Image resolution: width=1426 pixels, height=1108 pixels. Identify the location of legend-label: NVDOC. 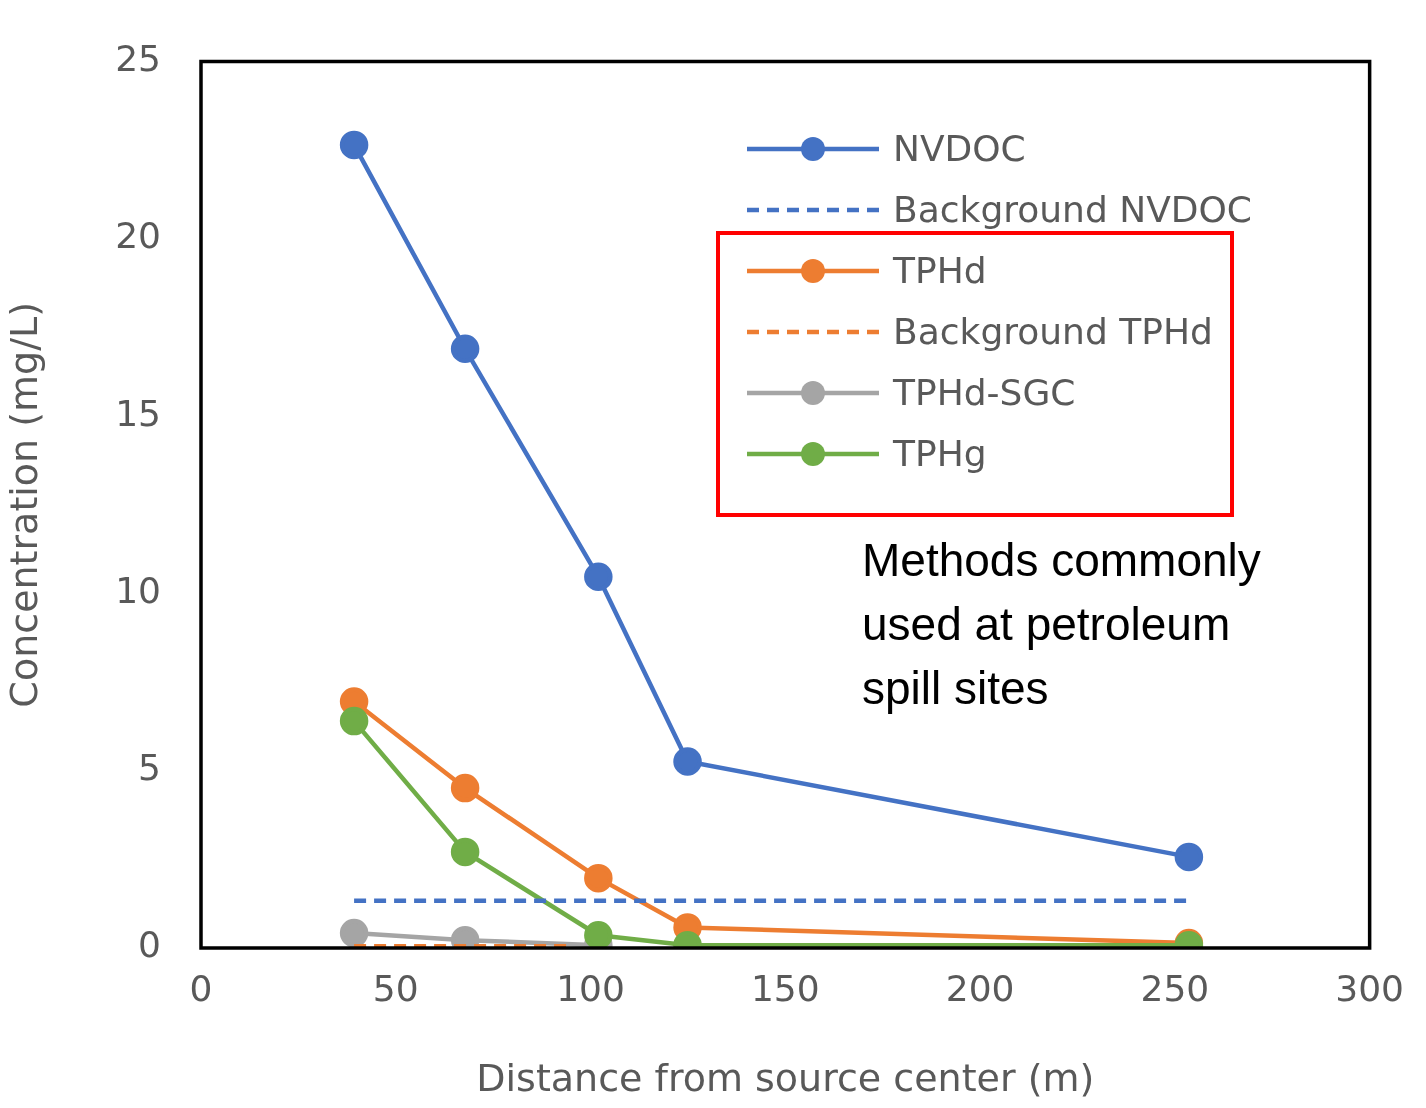
(959, 148).